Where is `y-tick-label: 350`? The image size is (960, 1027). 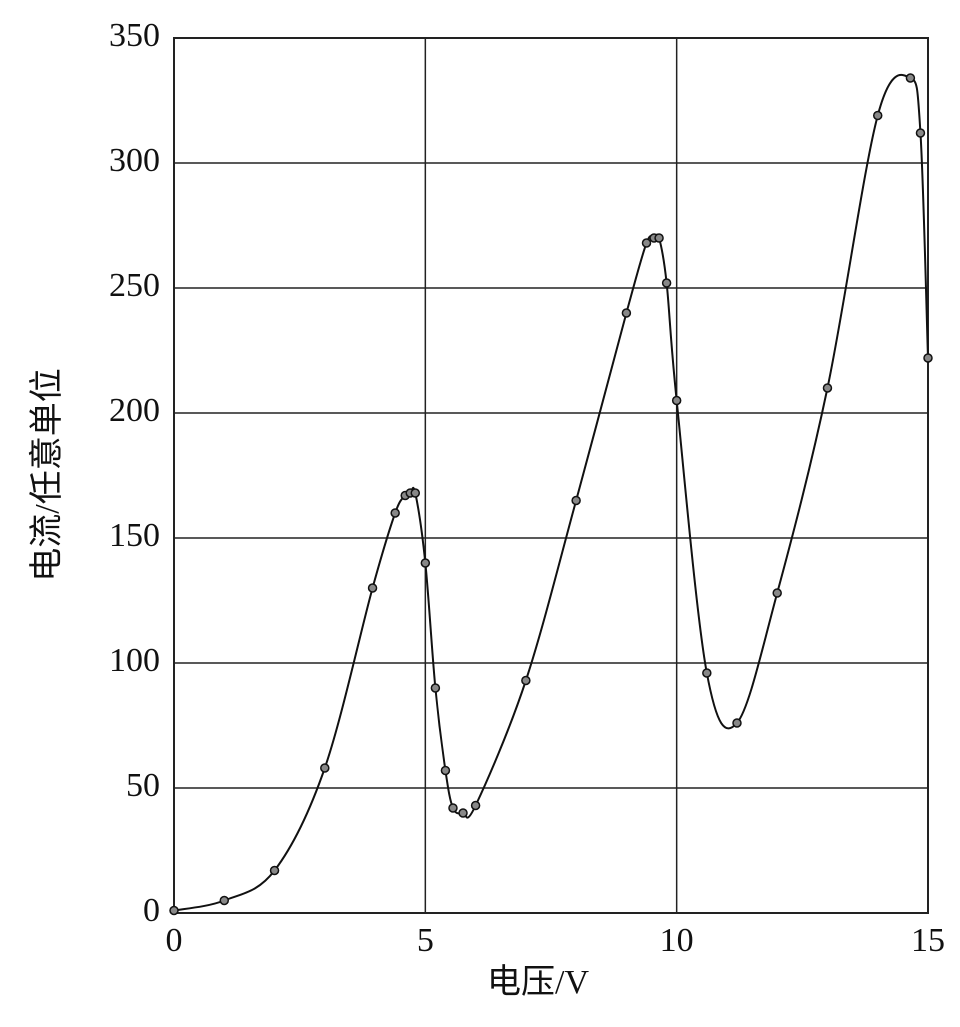
y-tick-label: 350 is located at coordinates (134, 35).